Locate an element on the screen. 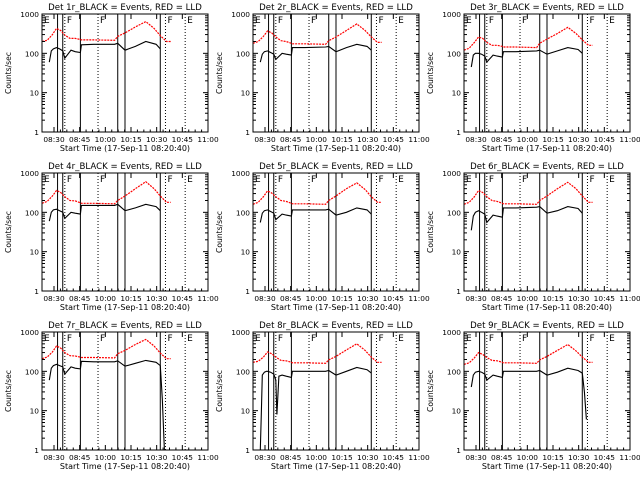 The height and width of the screenshot is (480, 640). chart-title: Det 3r_BLACK = Events, RED = LLD is located at coordinates (547, 8).